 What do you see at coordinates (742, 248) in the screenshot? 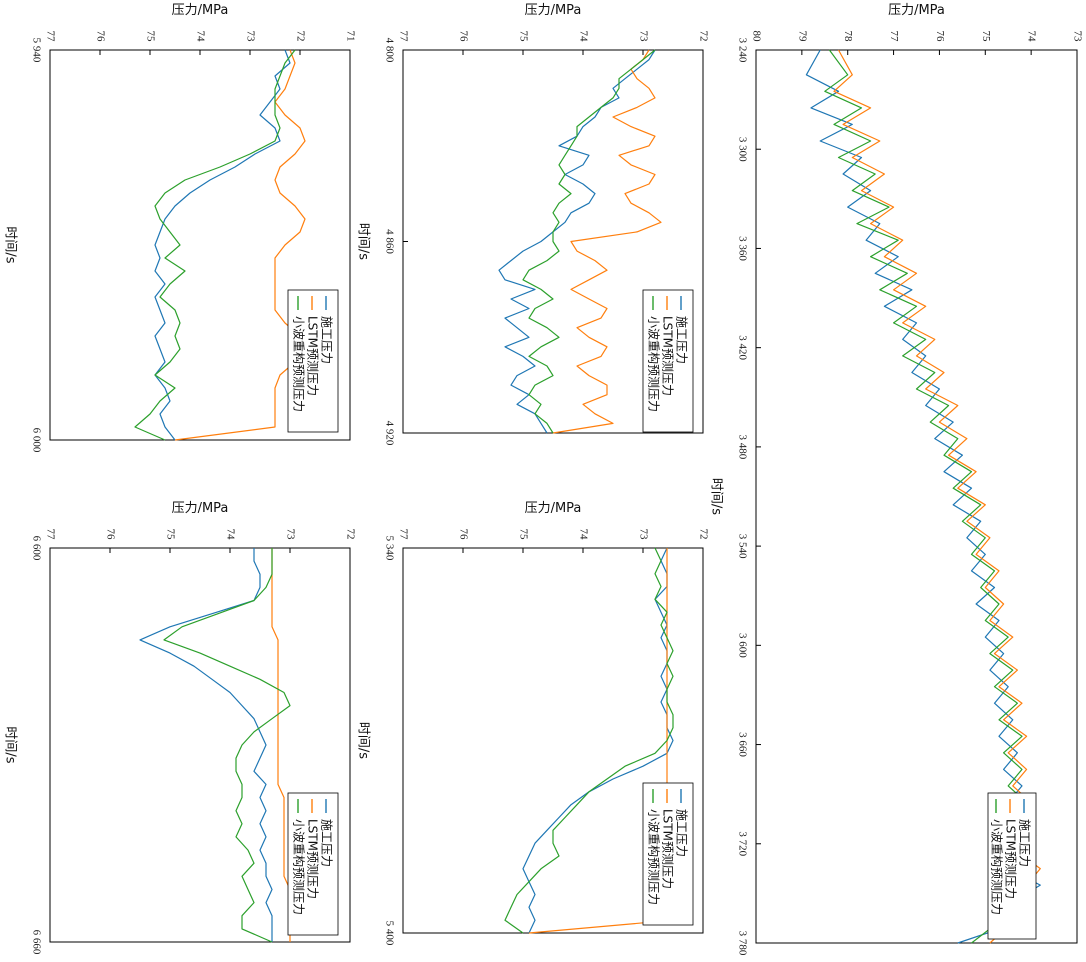
I see `x-tick-label: 3 360` at bounding box center [742, 248].